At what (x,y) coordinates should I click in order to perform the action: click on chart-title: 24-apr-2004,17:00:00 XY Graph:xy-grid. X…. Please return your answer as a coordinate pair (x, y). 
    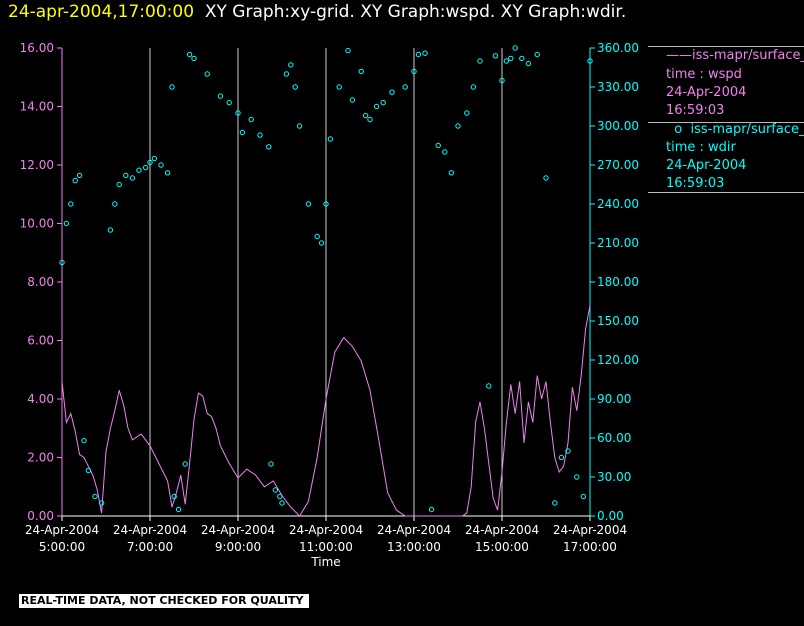
    Looking at the image, I should click on (317, 12).